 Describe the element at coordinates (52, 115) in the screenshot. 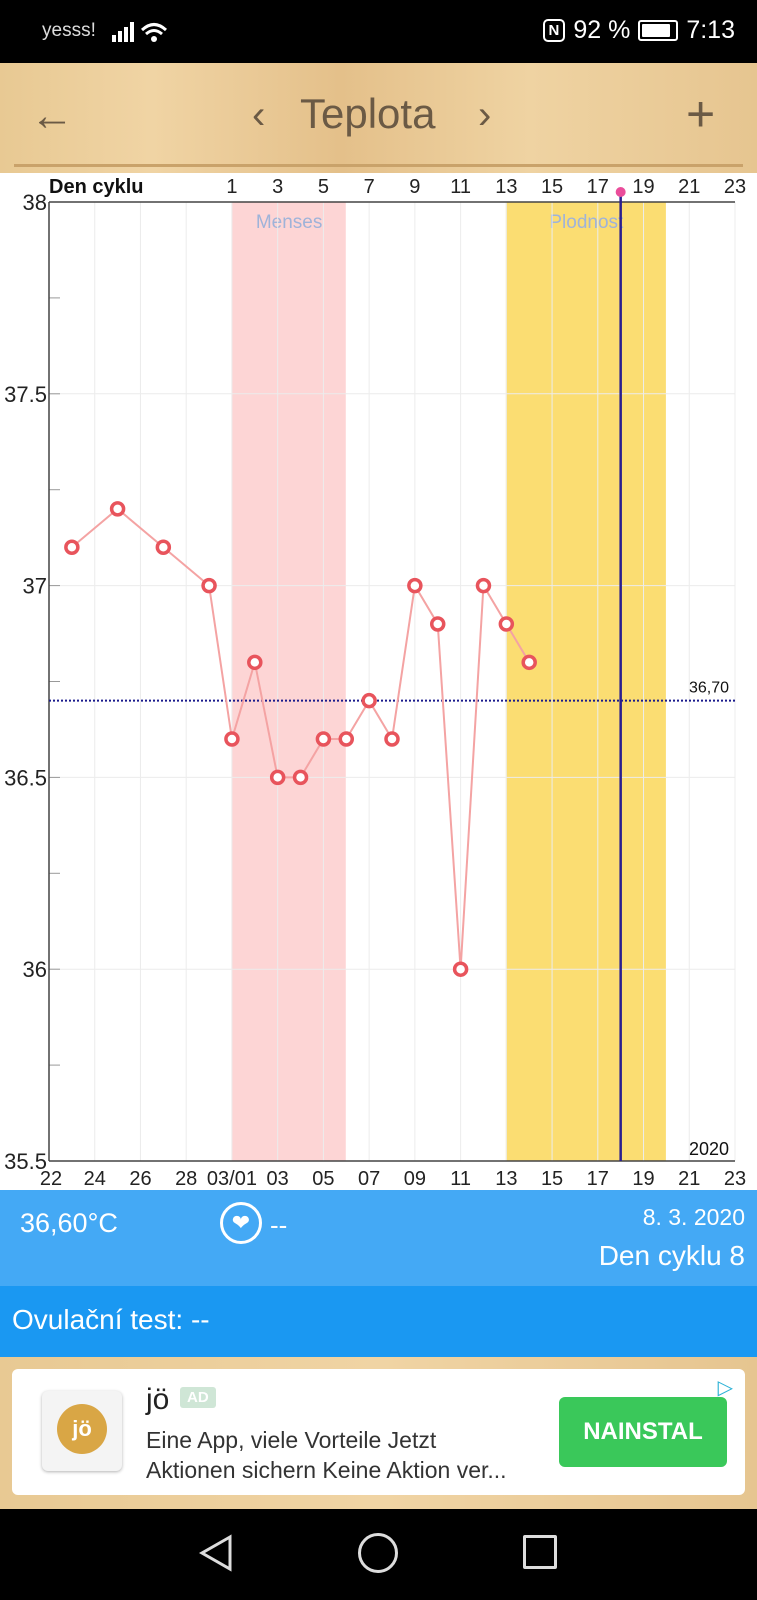

I see `arrow-left-icon: ←` at that location.